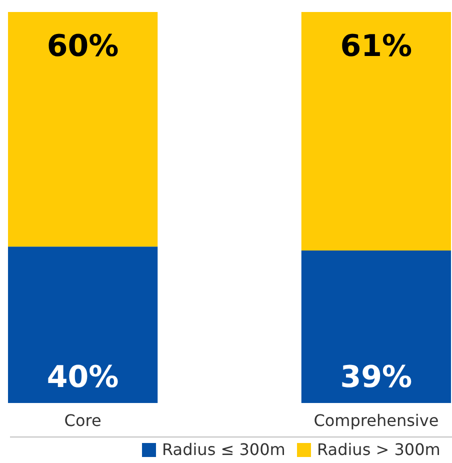 Image resolution: width=452 pixels, height=463 pixels. What do you see at coordinates (376, 46) in the screenshot?
I see `data-label: 61%` at bounding box center [376, 46].